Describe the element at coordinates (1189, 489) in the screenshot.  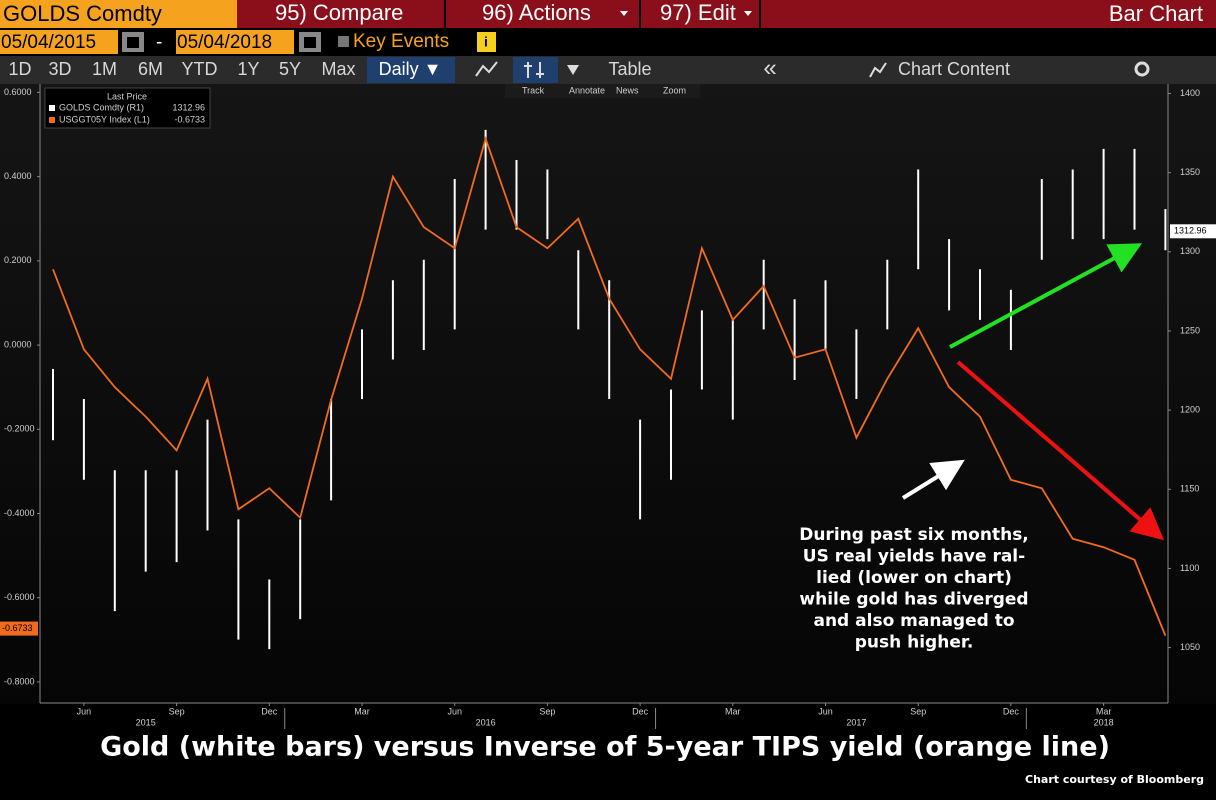
I see `y2-tick-label: 1150` at that location.